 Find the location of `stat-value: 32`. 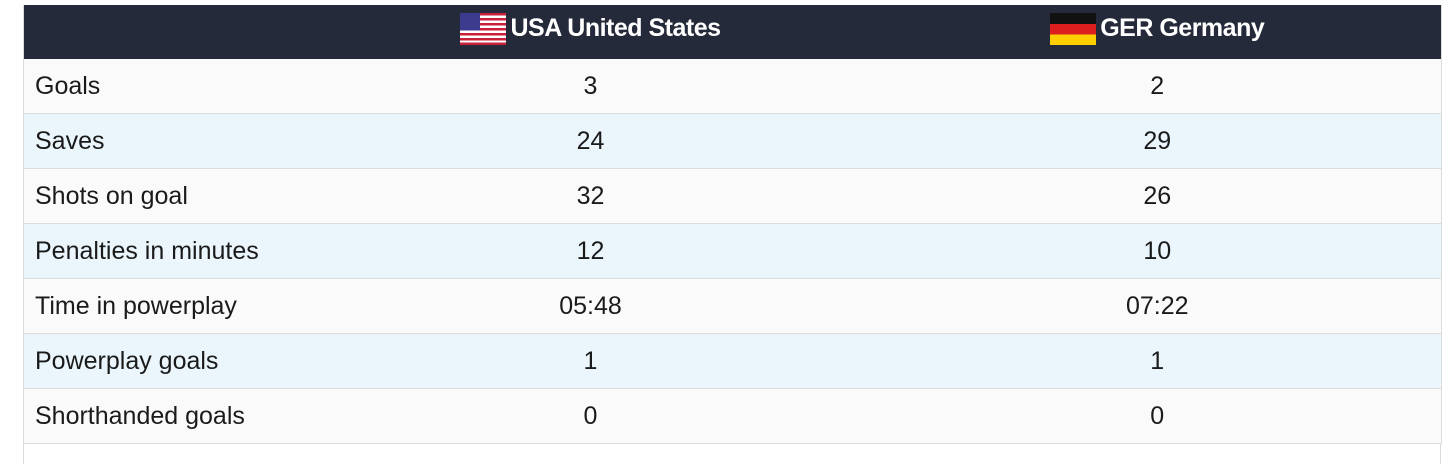

stat-value: 32 is located at coordinates (590, 196).